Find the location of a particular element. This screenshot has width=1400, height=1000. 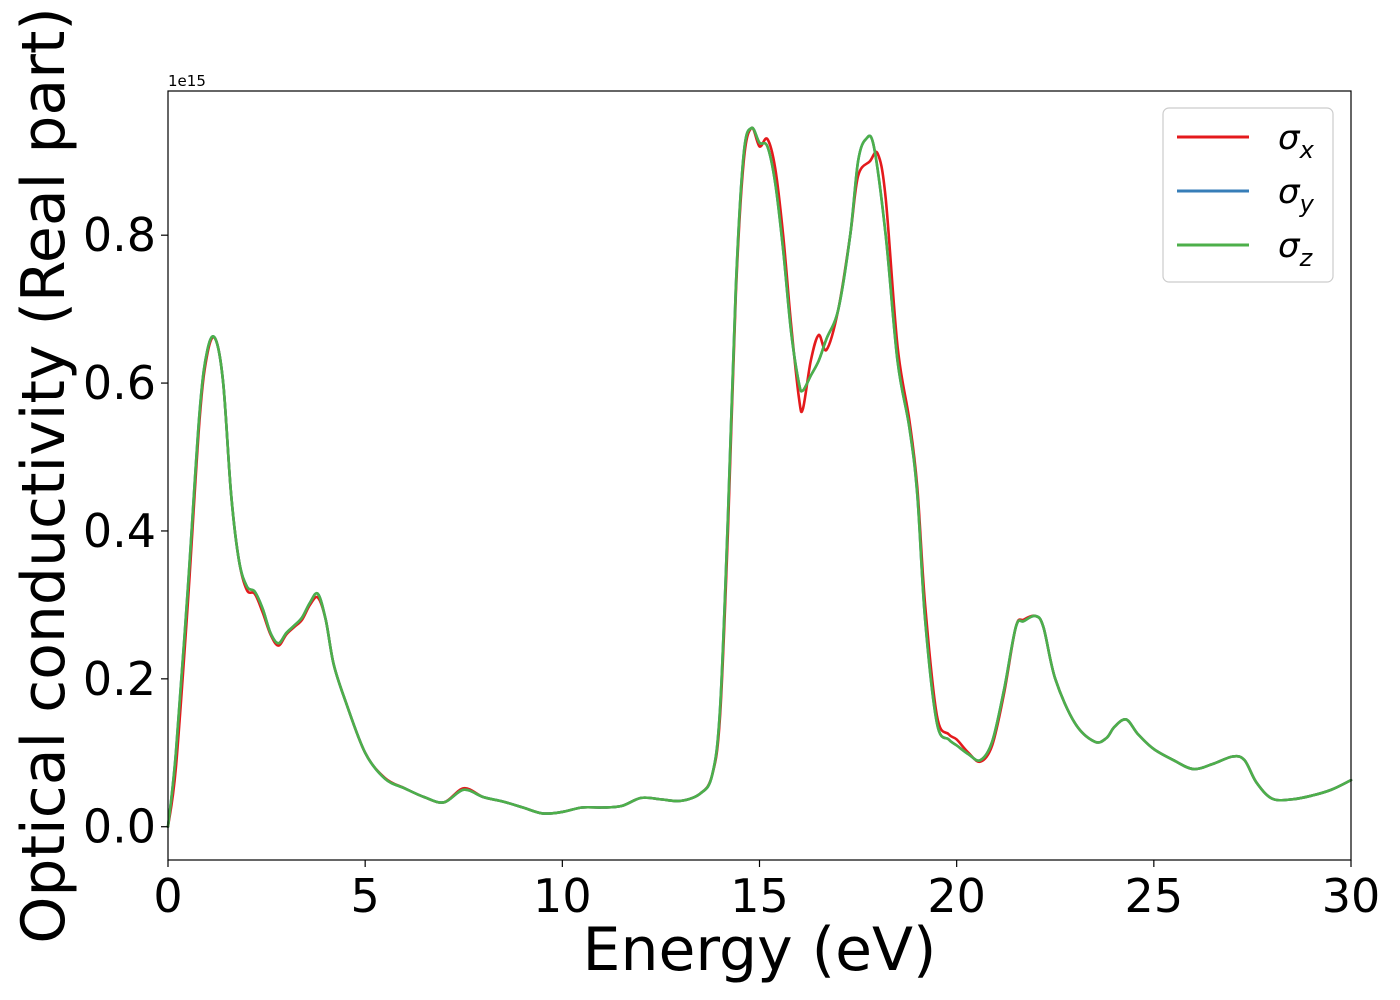

x-axis-ticks: 0 5 10 15 20 25 30 is located at coordinates (766, 891).